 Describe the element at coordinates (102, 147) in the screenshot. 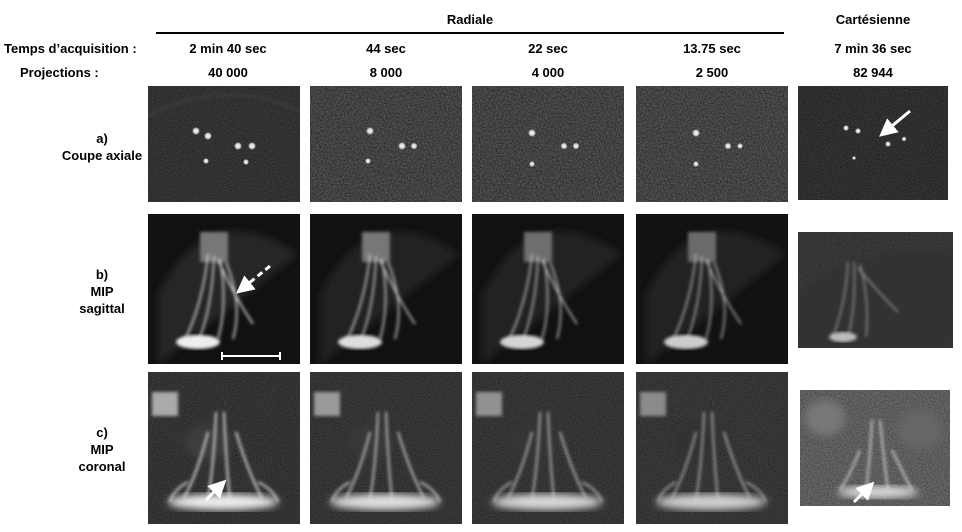

I see `row-a-label: a) Coupe axiale` at that location.